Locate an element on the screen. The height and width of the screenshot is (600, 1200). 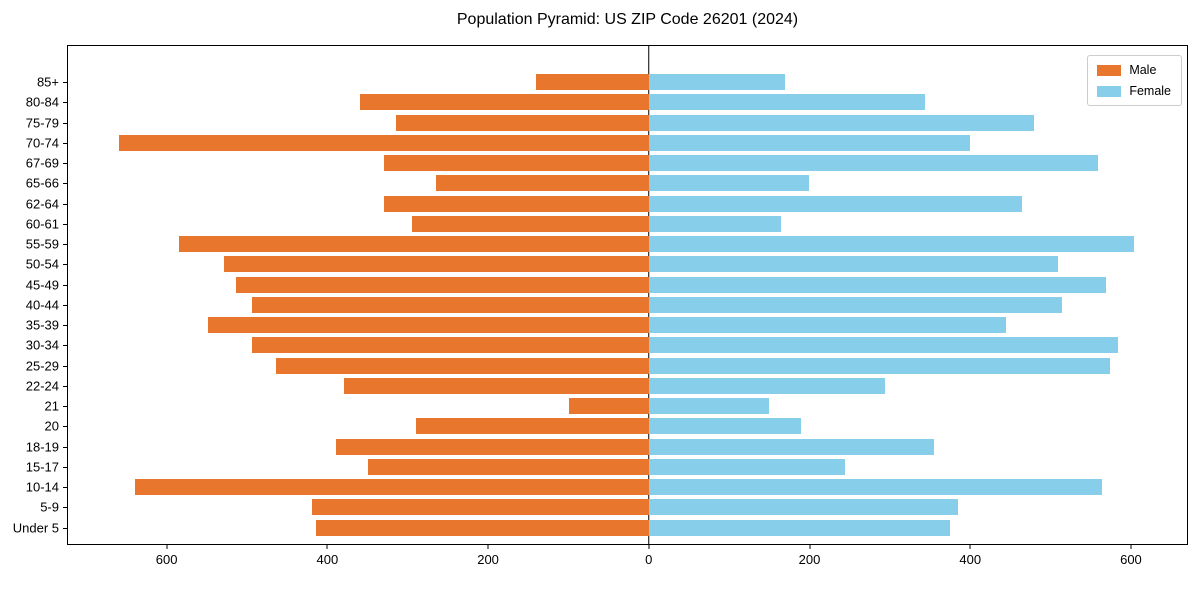
age-tick-label: 30-34 is located at coordinates (42, 345).